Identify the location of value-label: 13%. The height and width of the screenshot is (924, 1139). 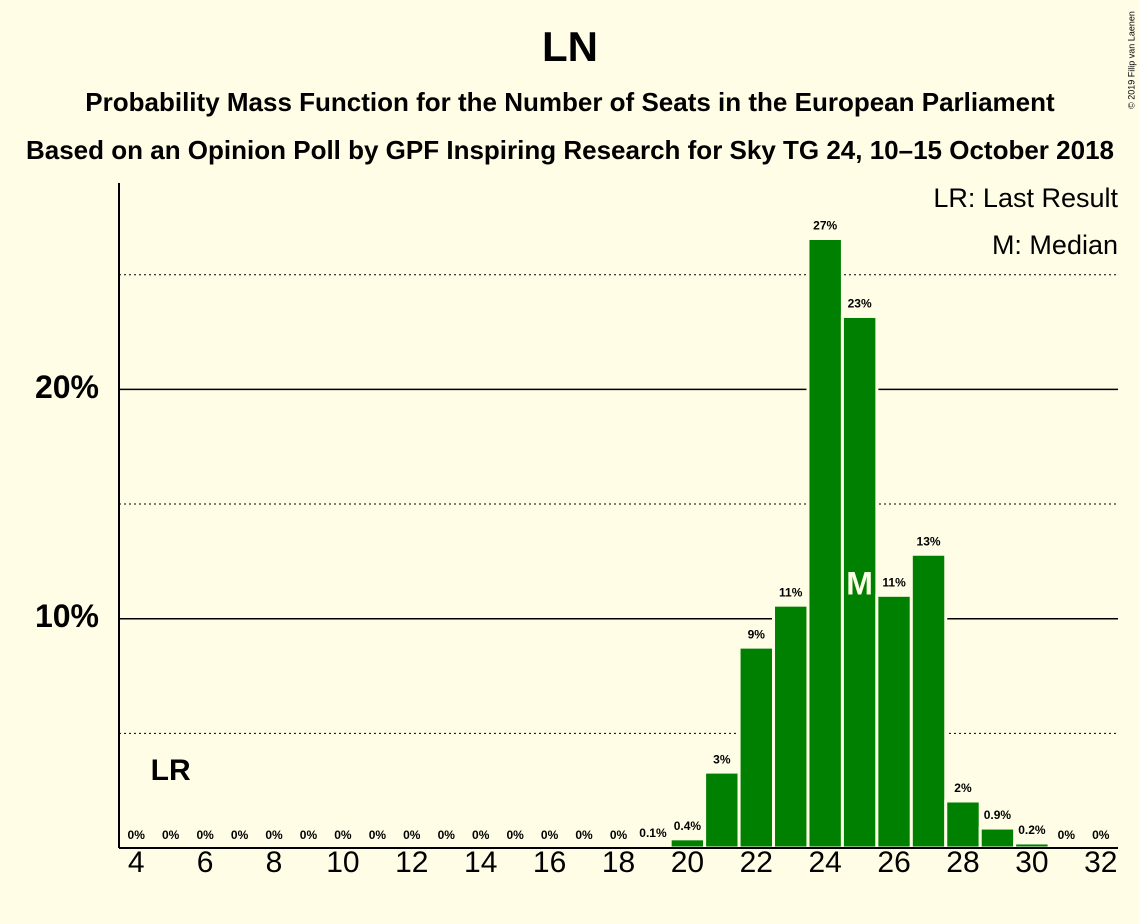
(929, 541).